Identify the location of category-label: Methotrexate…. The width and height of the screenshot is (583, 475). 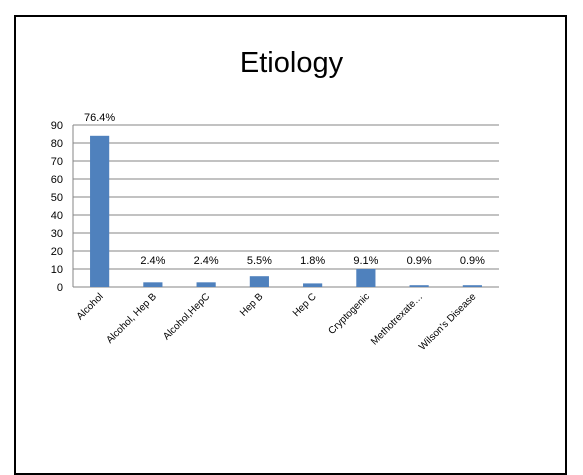
(397, 319).